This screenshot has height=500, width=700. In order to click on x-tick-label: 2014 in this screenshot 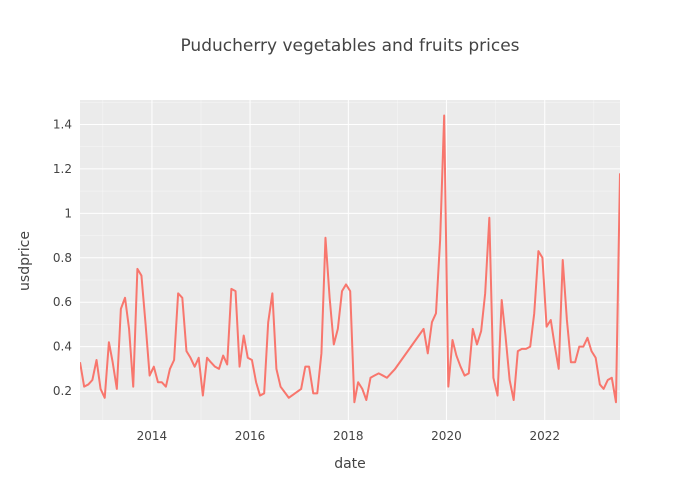, I will do `click(152, 436)`.